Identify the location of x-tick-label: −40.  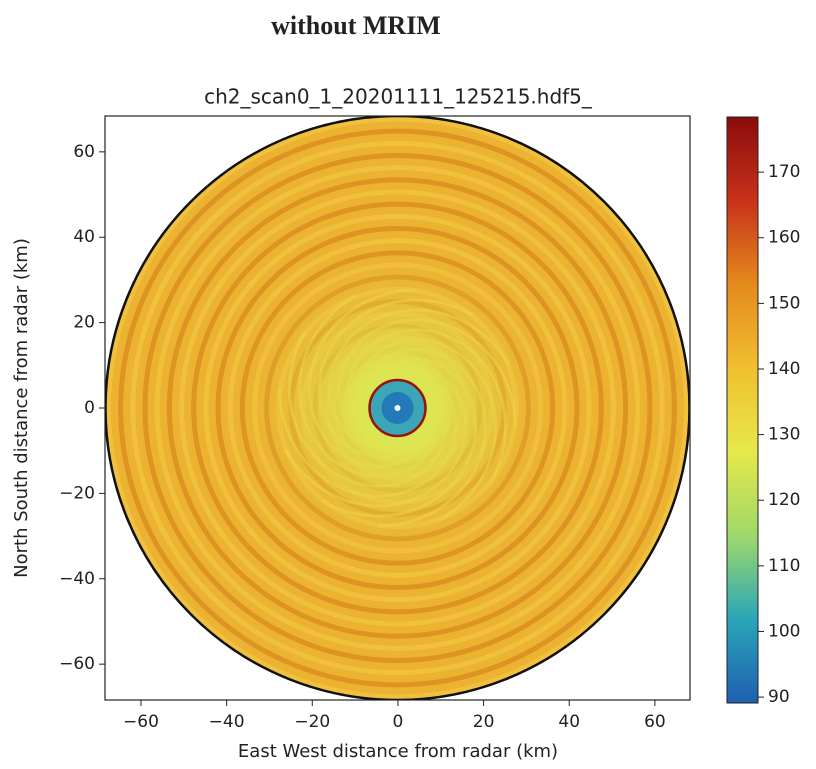
(227, 722).